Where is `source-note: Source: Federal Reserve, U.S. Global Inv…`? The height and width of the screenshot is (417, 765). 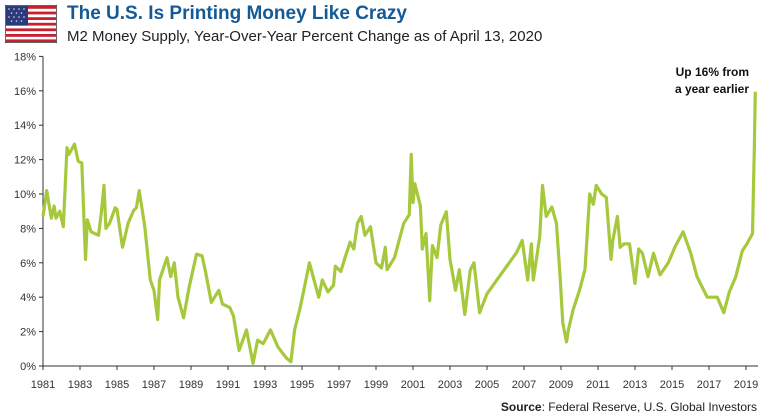 source-note: Source: Federal Reserve, U.S. Global Inv… is located at coordinates (629, 407).